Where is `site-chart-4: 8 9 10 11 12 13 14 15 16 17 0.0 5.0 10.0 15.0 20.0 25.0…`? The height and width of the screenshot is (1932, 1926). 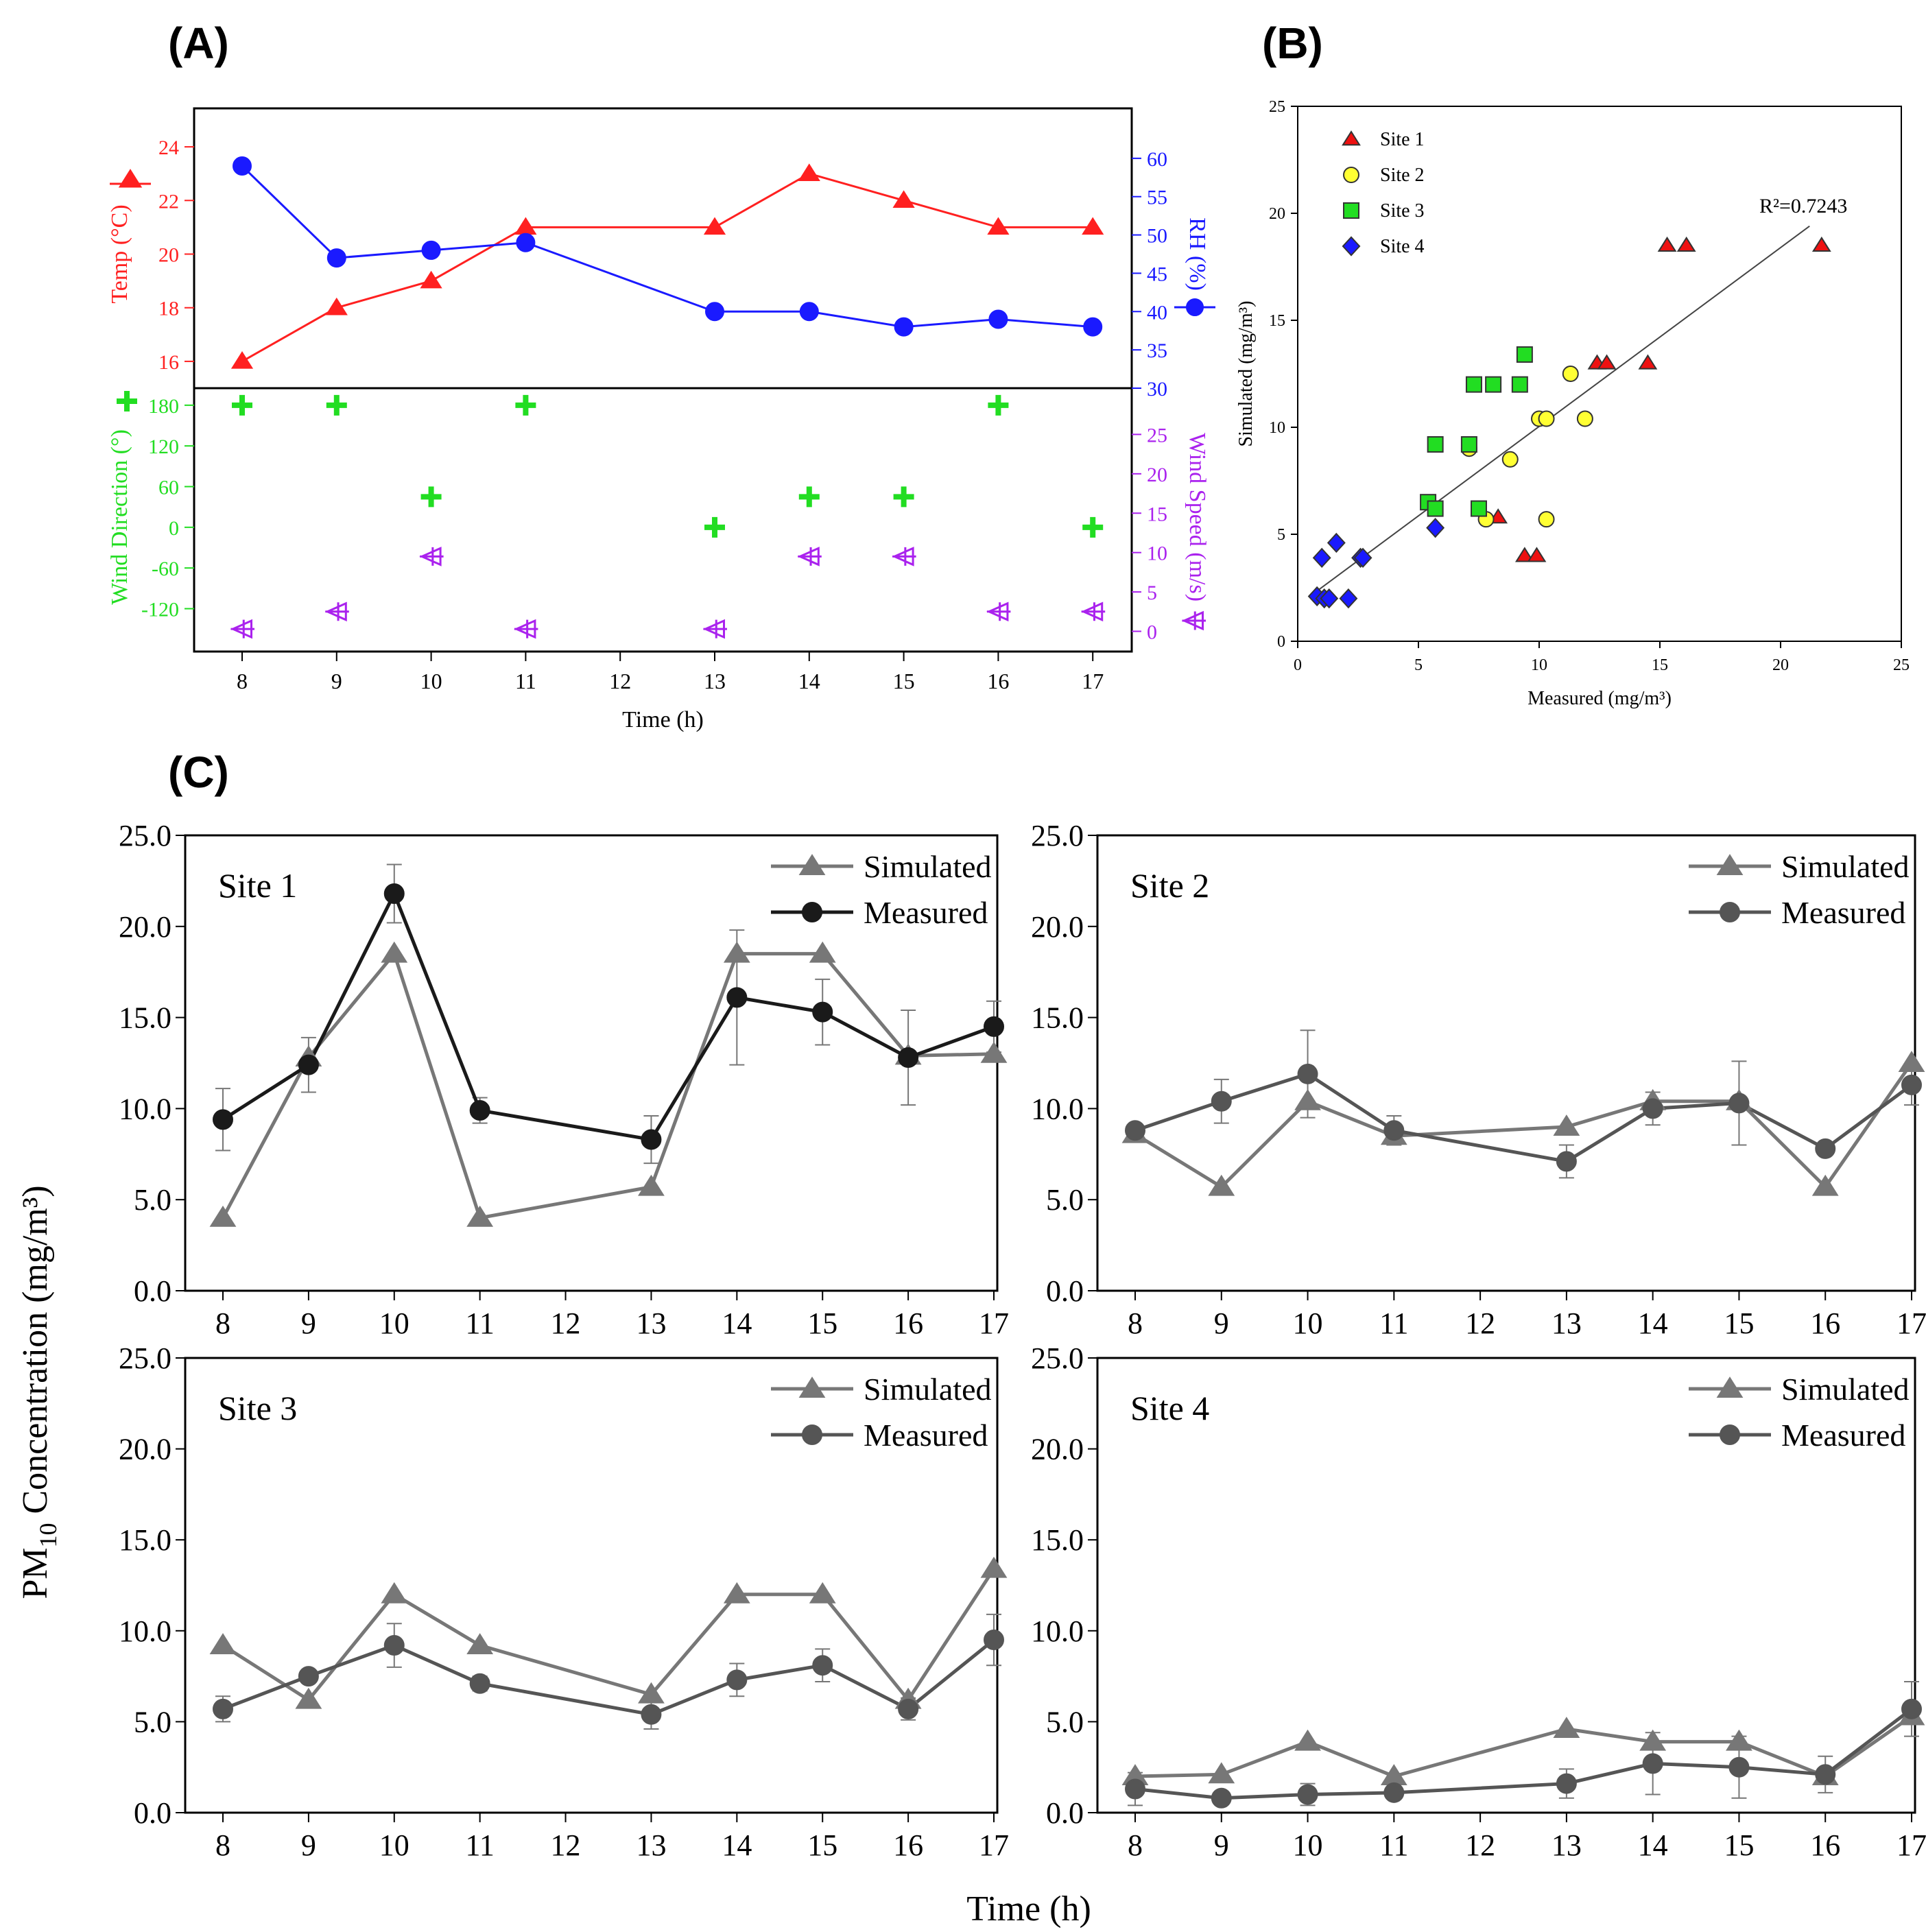
site-chart-4: 8 9 10 11 12 13 14 15 16 17 0.0 5.0 10.0 15.0 20.0 25.0… is located at coordinates (1478, 1601).